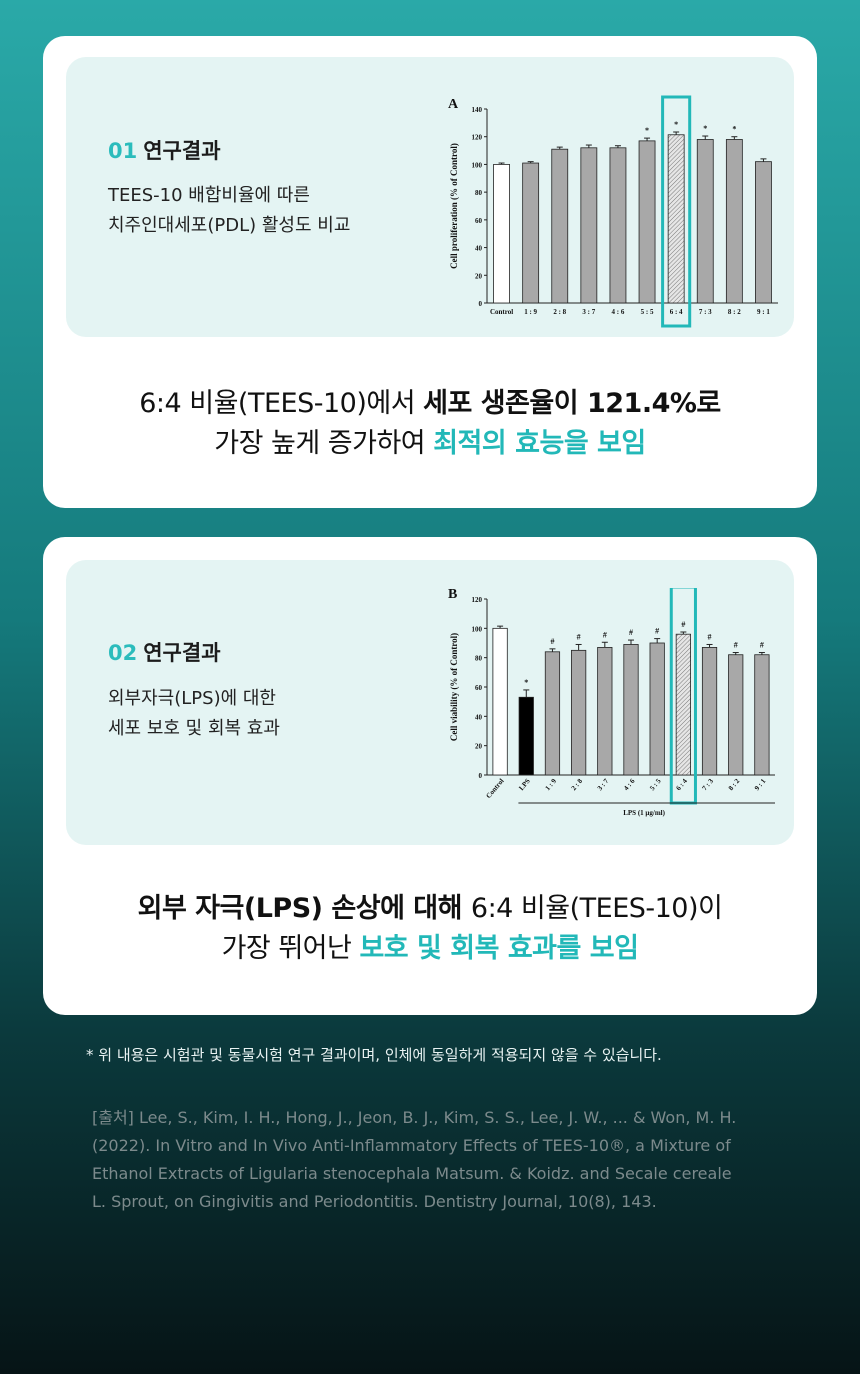 Image resolution: width=860 pixels, height=1374 pixels. What do you see at coordinates (453, 104) in the screenshot?
I see `panel-label: A` at bounding box center [453, 104].